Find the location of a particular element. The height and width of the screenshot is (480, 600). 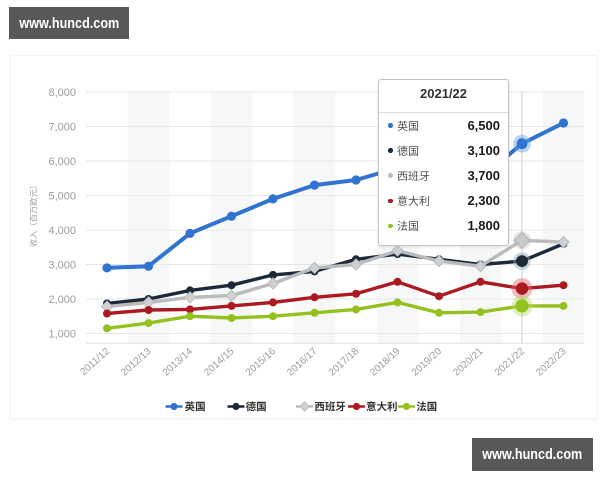

svg-text: 2015/16 is located at coordinates (261, 362).